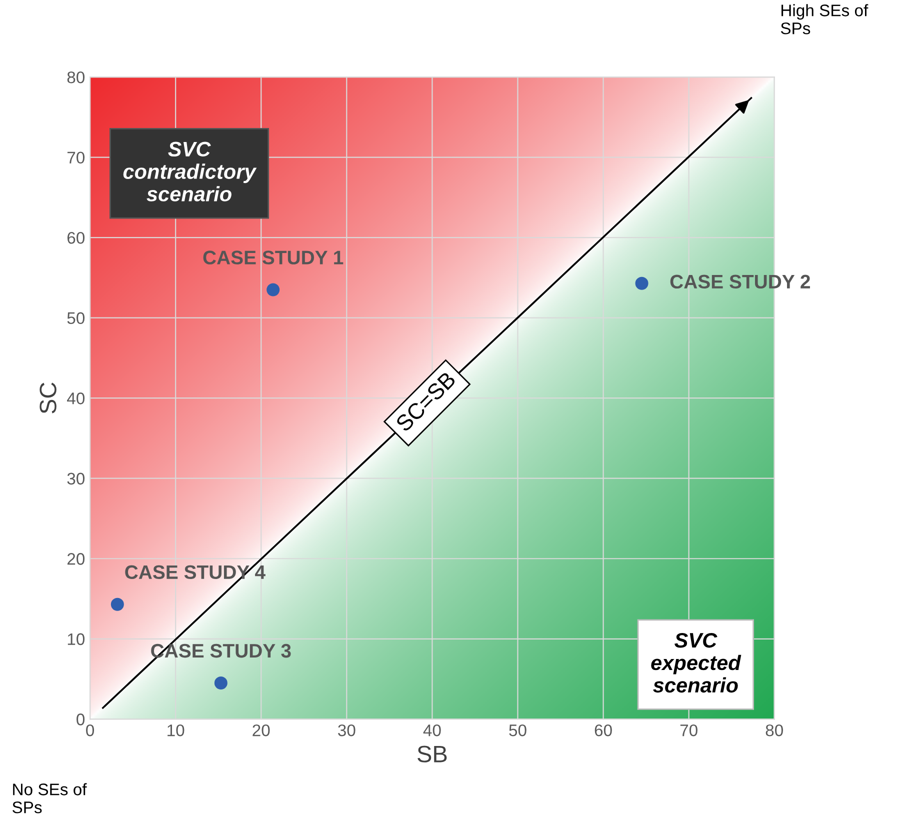 The height and width of the screenshot is (820, 904). What do you see at coordinates (824, 19) in the screenshot?
I see `text: High SEs of SPs` at bounding box center [824, 19].